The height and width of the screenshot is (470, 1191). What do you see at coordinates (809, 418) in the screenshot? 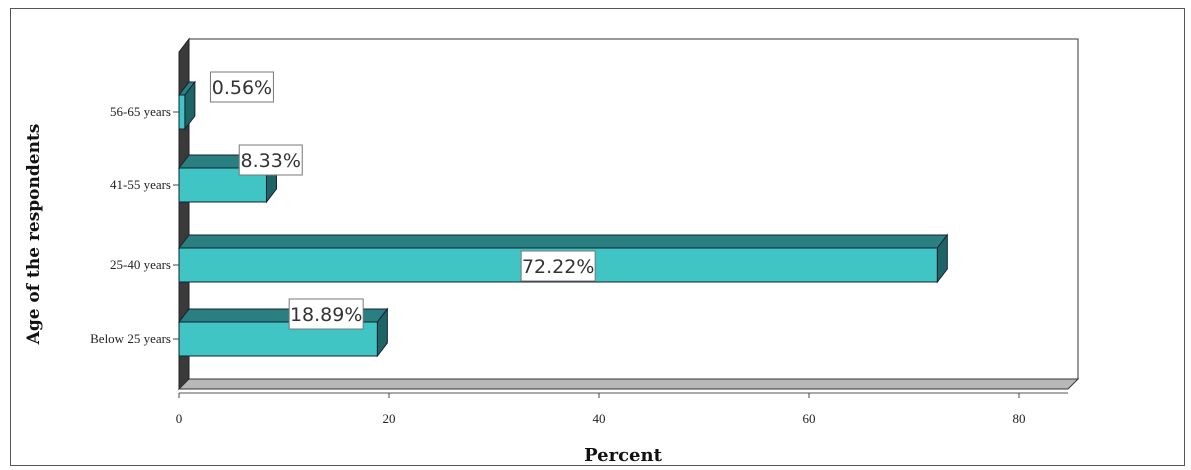
I see `x-tick-label: 60` at bounding box center [809, 418].